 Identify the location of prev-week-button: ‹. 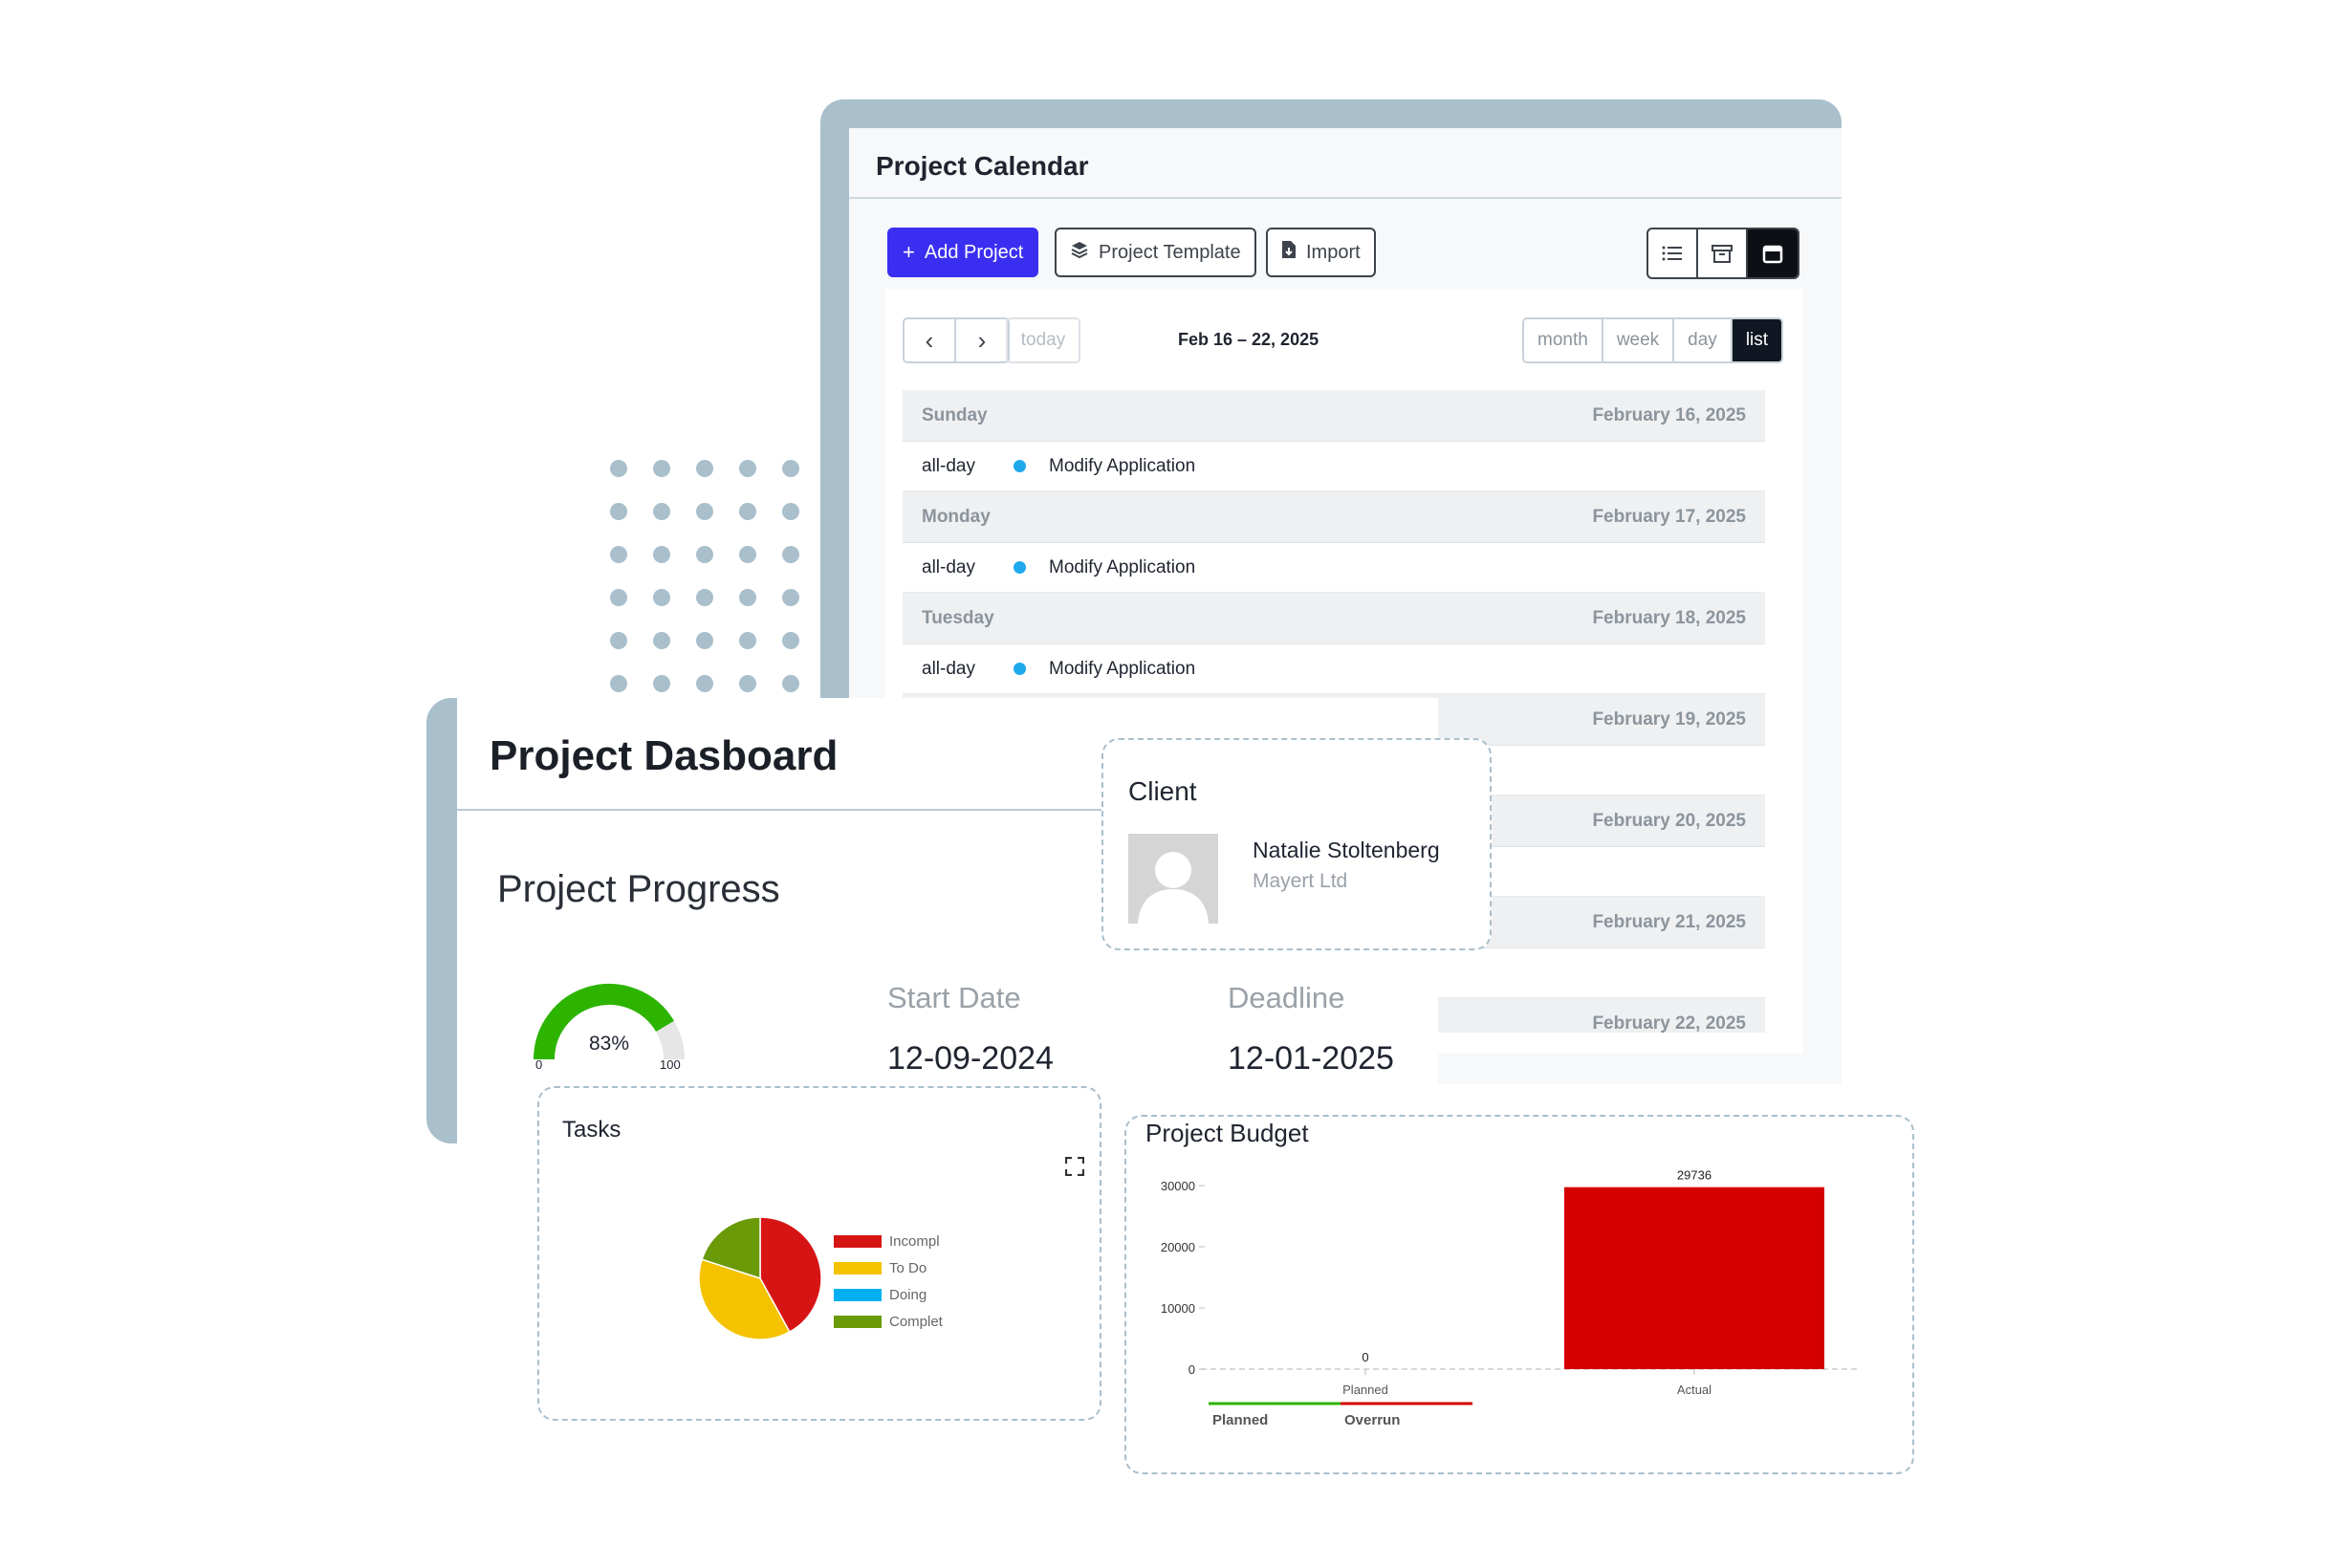
(930, 340).